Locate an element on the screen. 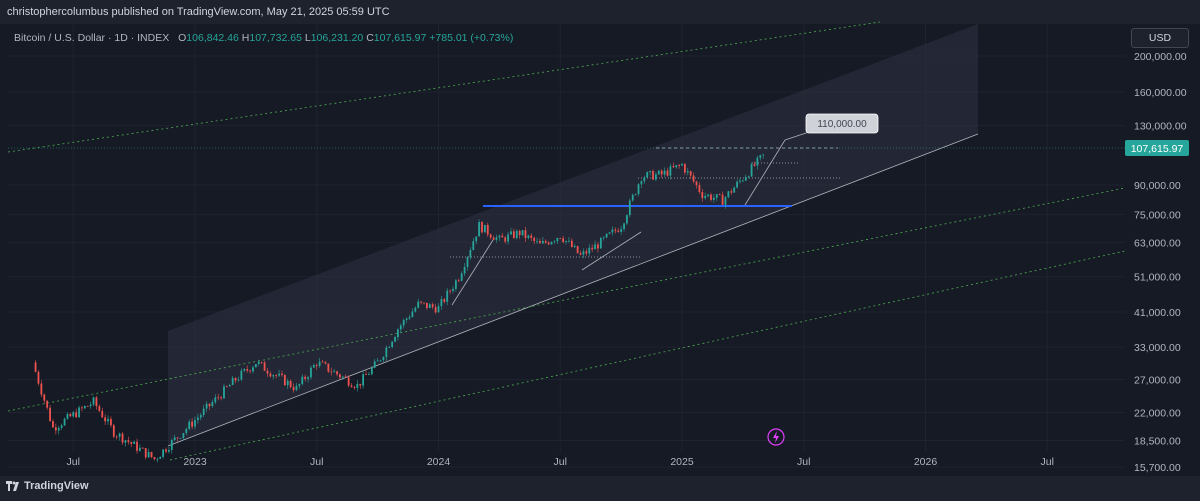 The image size is (1200, 501). close-label: C is located at coordinates (370, 38).